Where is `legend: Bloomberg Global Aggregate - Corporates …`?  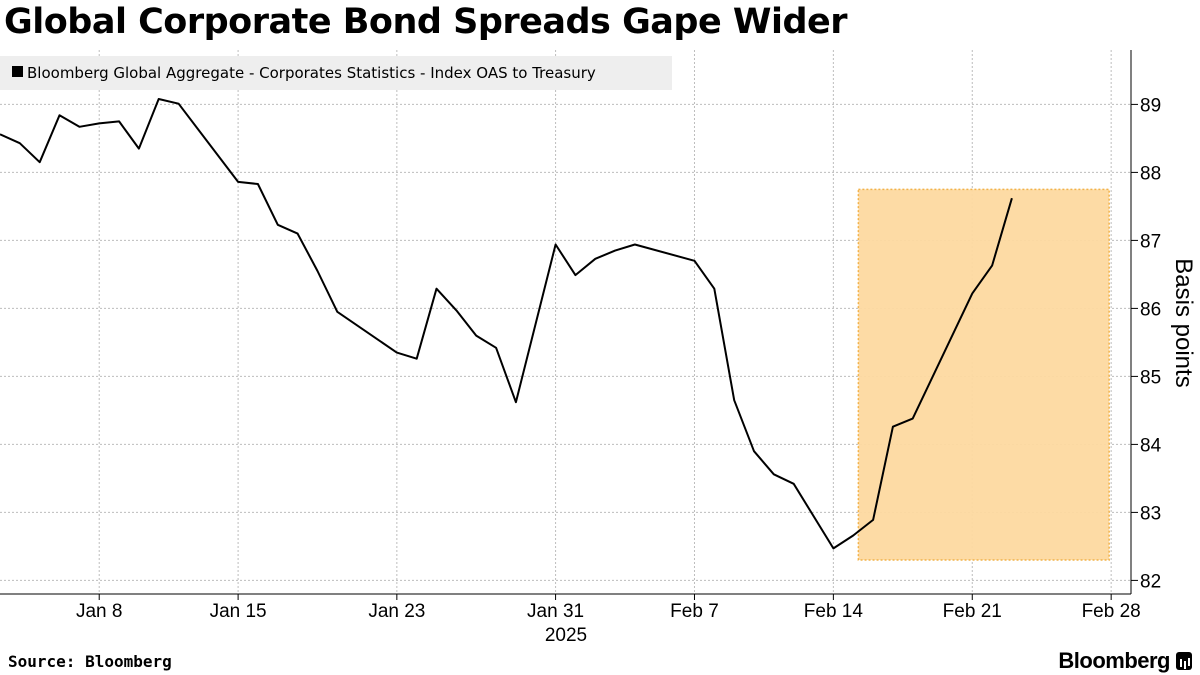
legend: Bloomberg Global Aggregate - Corporates … is located at coordinates (336, 73).